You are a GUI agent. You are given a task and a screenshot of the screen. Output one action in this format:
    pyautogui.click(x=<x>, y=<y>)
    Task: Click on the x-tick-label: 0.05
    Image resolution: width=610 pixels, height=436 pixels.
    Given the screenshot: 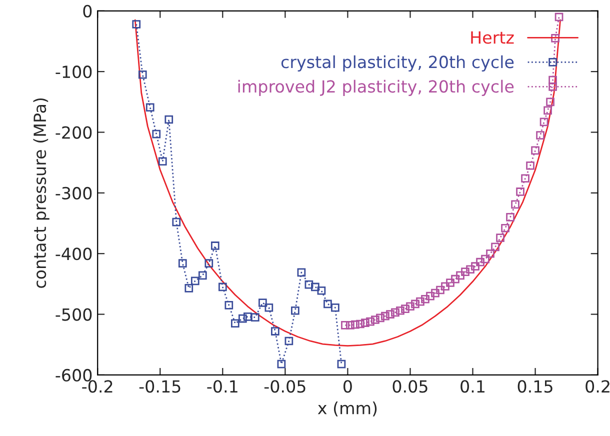 What is the action you would take?
    pyautogui.click(x=410, y=386)
    